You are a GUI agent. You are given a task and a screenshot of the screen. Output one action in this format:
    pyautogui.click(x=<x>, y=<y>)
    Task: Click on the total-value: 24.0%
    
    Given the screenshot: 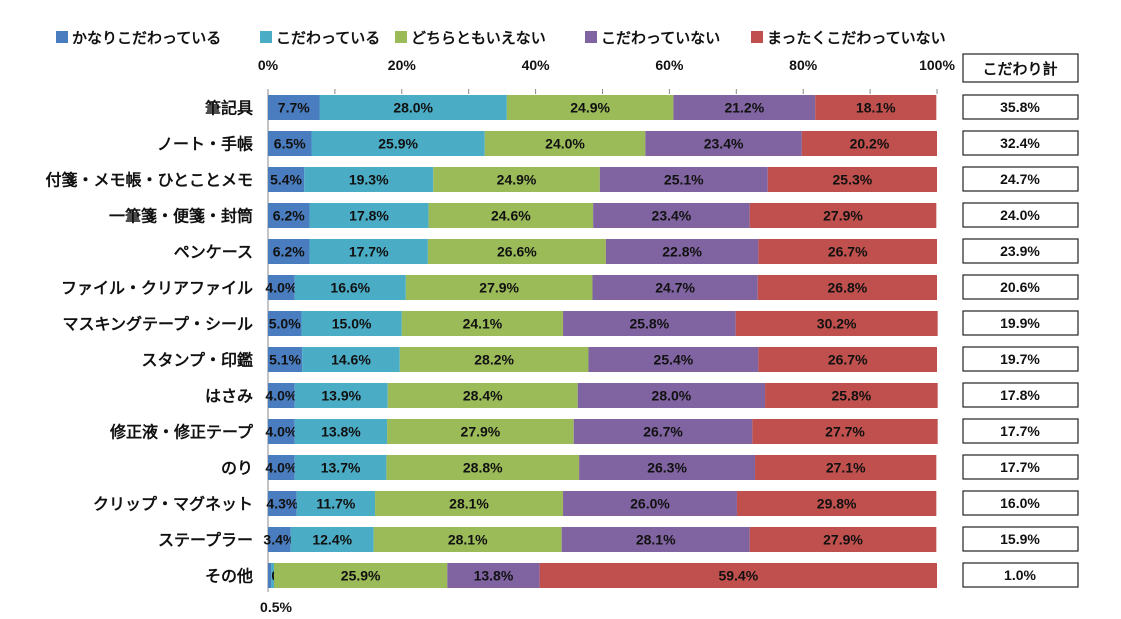 What is the action you would take?
    pyautogui.click(x=1020, y=215)
    